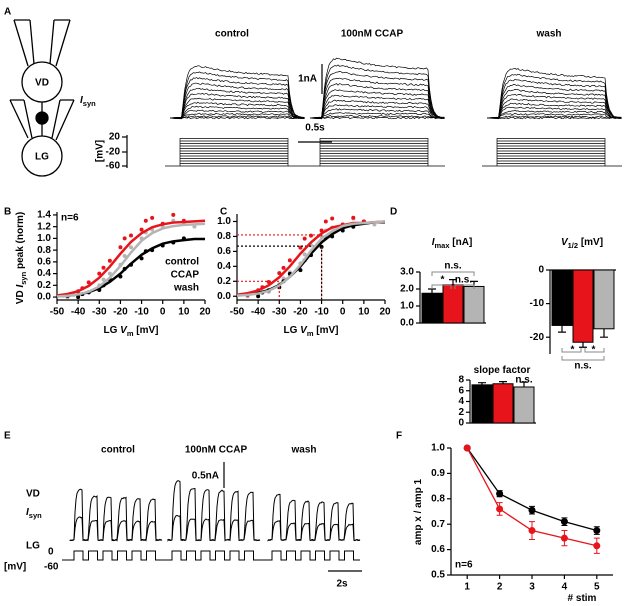  What do you see at coordinates (541, 270) in the screenshot?
I see `y-tick-label: 0` at bounding box center [541, 270].